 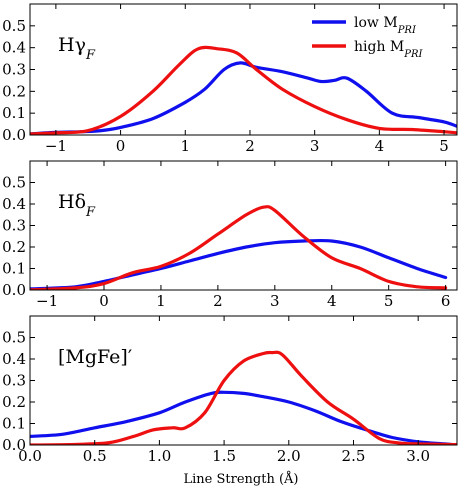 I want to click on x-tick-label: 2.0, so click(x=289, y=456).